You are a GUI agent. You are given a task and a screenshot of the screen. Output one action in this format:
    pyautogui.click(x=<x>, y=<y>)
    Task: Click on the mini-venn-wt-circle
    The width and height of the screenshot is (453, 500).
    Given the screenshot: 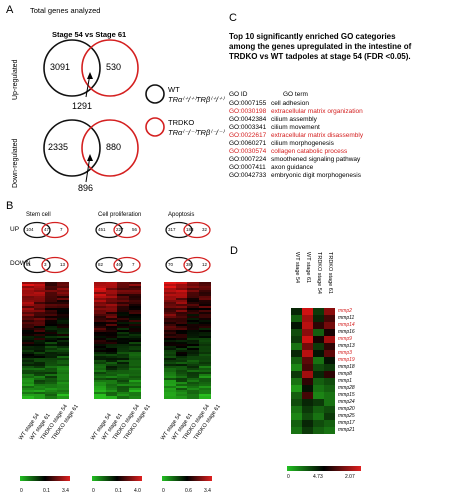 What is the action you would take?
    pyautogui.click(x=109, y=230)
    